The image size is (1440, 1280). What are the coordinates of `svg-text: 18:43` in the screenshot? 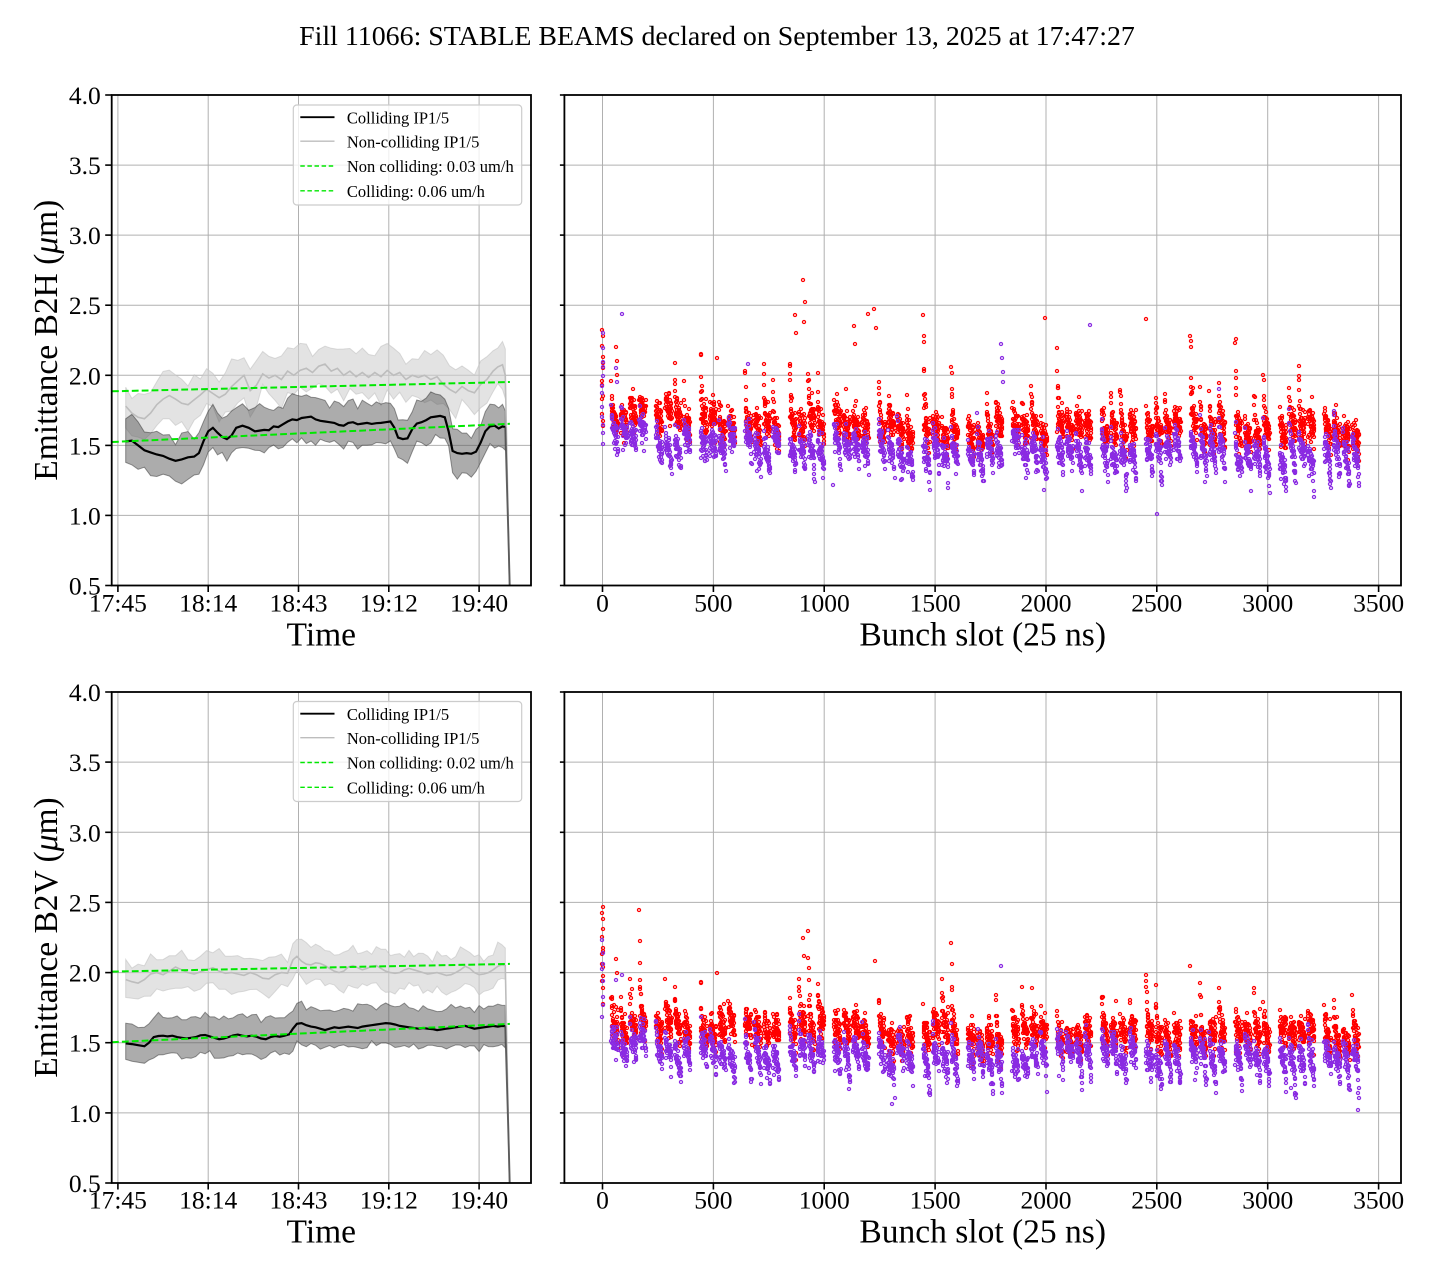 It's located at (298, 603).